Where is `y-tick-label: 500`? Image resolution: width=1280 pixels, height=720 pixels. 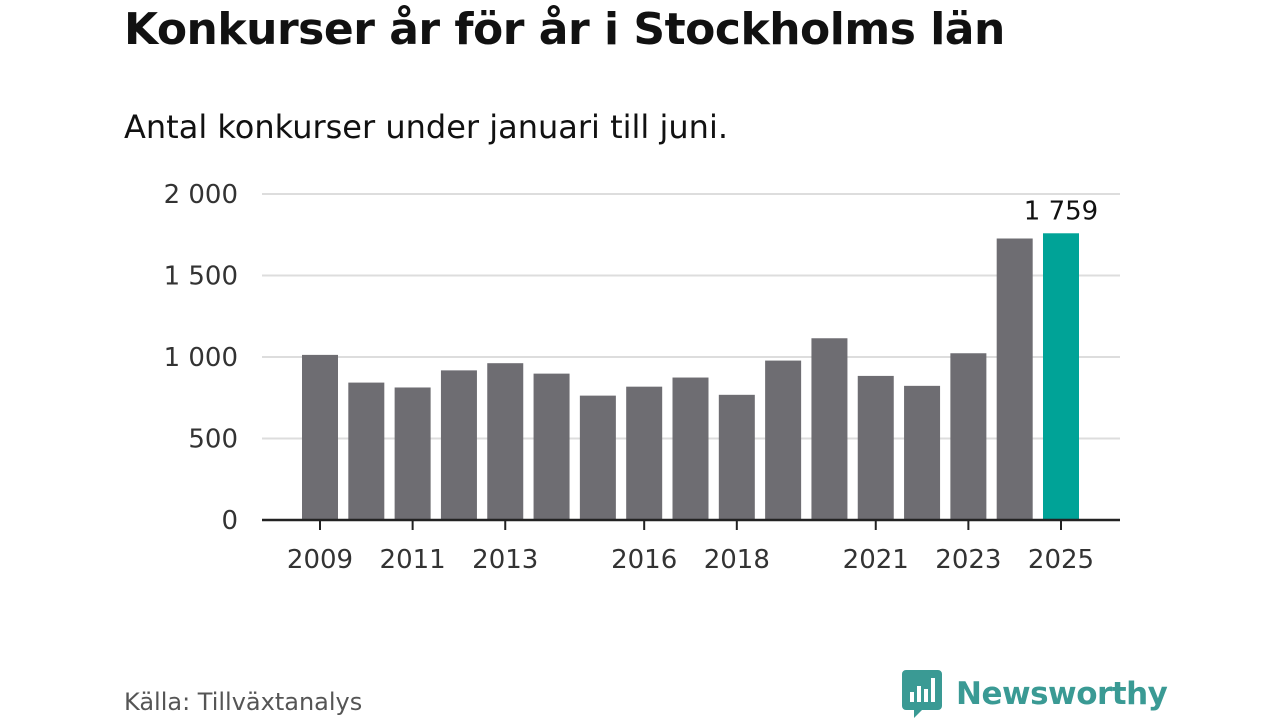
y-tick-label: 500 is located at coordinates (213, 440).